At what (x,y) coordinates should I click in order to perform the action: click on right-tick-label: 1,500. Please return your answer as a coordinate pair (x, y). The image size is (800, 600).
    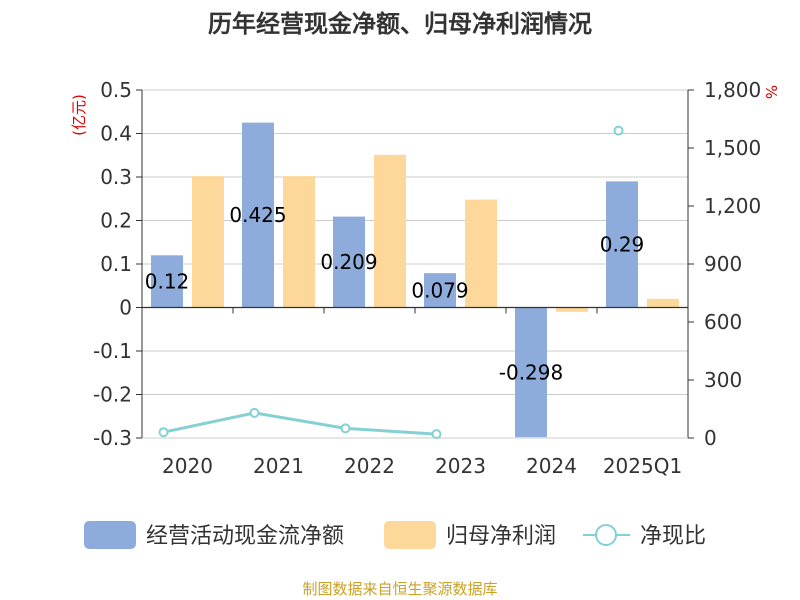
    Looking at the image, I should click on (732, 148).